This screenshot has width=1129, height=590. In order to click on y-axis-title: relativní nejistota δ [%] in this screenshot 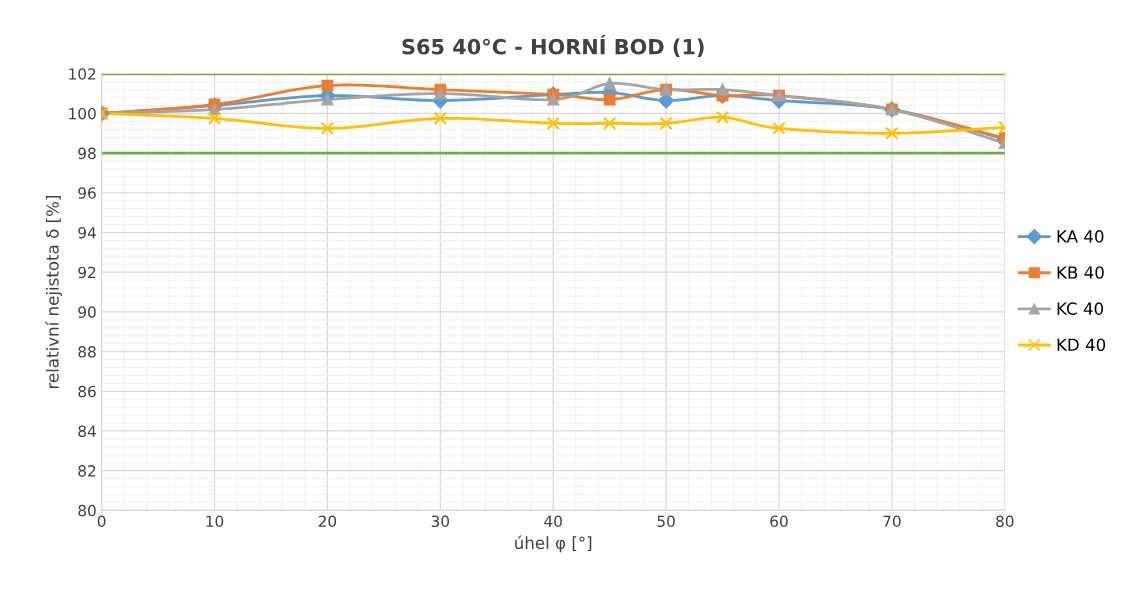, I will do `click(54, 292)`.